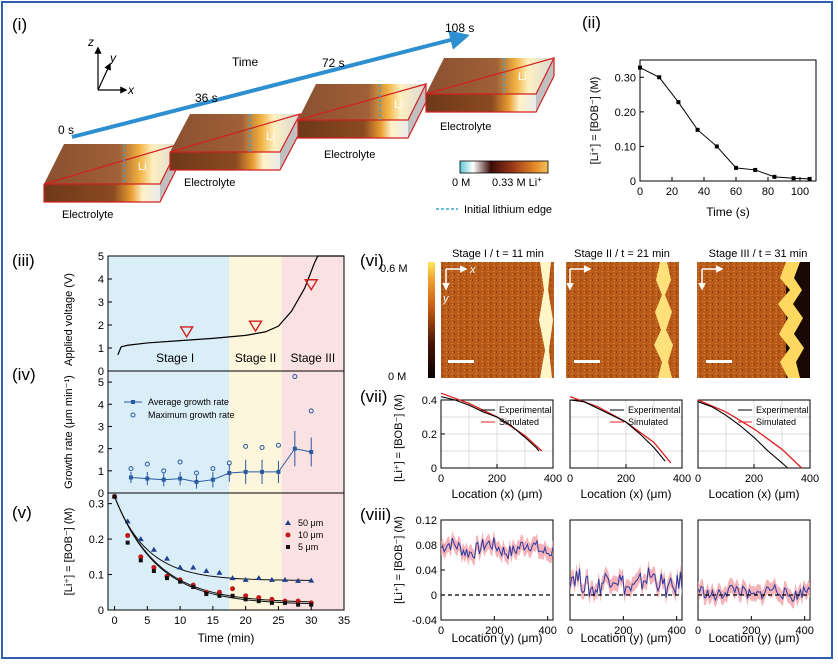 Image resolution: width=838 pixels, height=664 pixels. Describe the element at coordinates (768, 192) in the screenshot. I see `ii-xtick-label: 80` at that location.